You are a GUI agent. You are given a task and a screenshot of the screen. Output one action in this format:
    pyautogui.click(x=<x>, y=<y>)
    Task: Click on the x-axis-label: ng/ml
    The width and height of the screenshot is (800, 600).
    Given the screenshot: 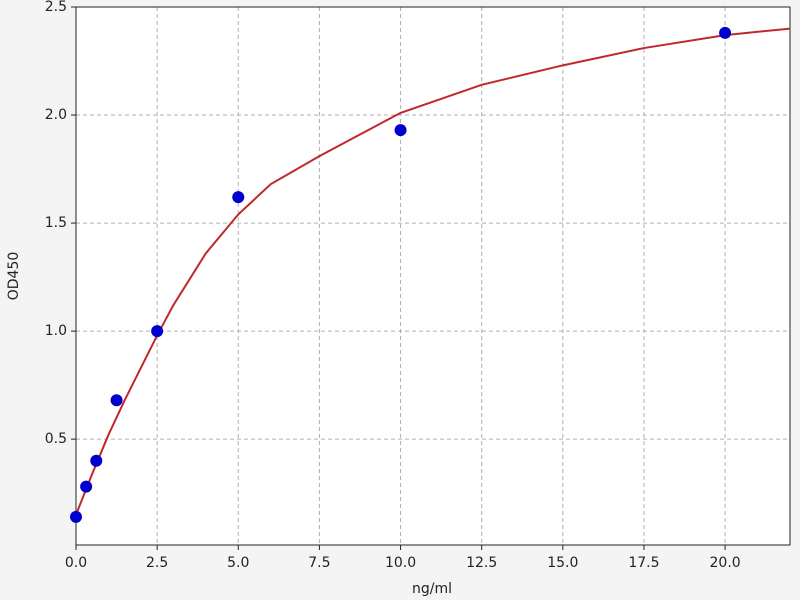 What is the action you would take?
    pyautogui.click(x=432, y=589)
    